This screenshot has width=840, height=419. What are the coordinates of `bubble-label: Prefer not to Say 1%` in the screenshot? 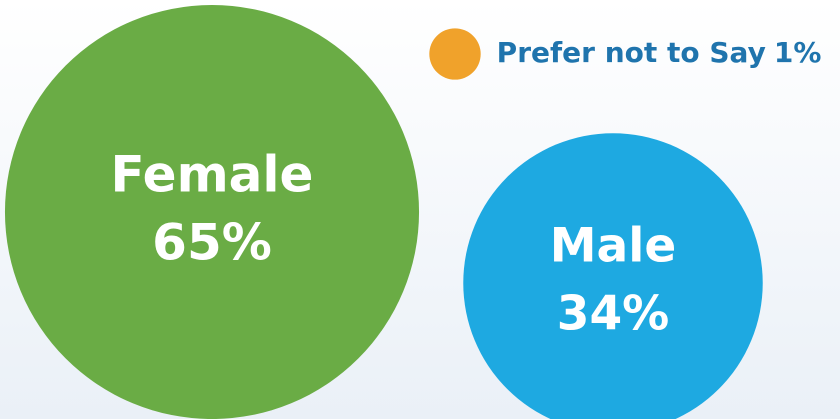 It's located at (659, 52).